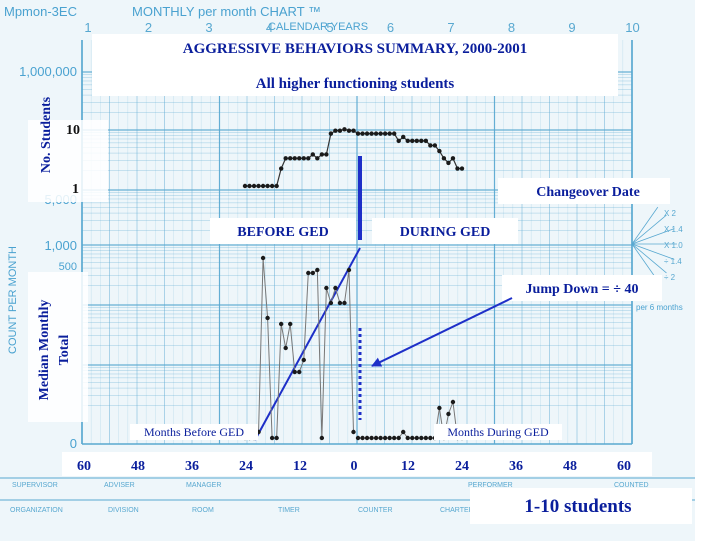  What do you see at coordinates (511, 27) in the screenshot?
I see `top-year-number: 8` at bounding box center [511, 27].